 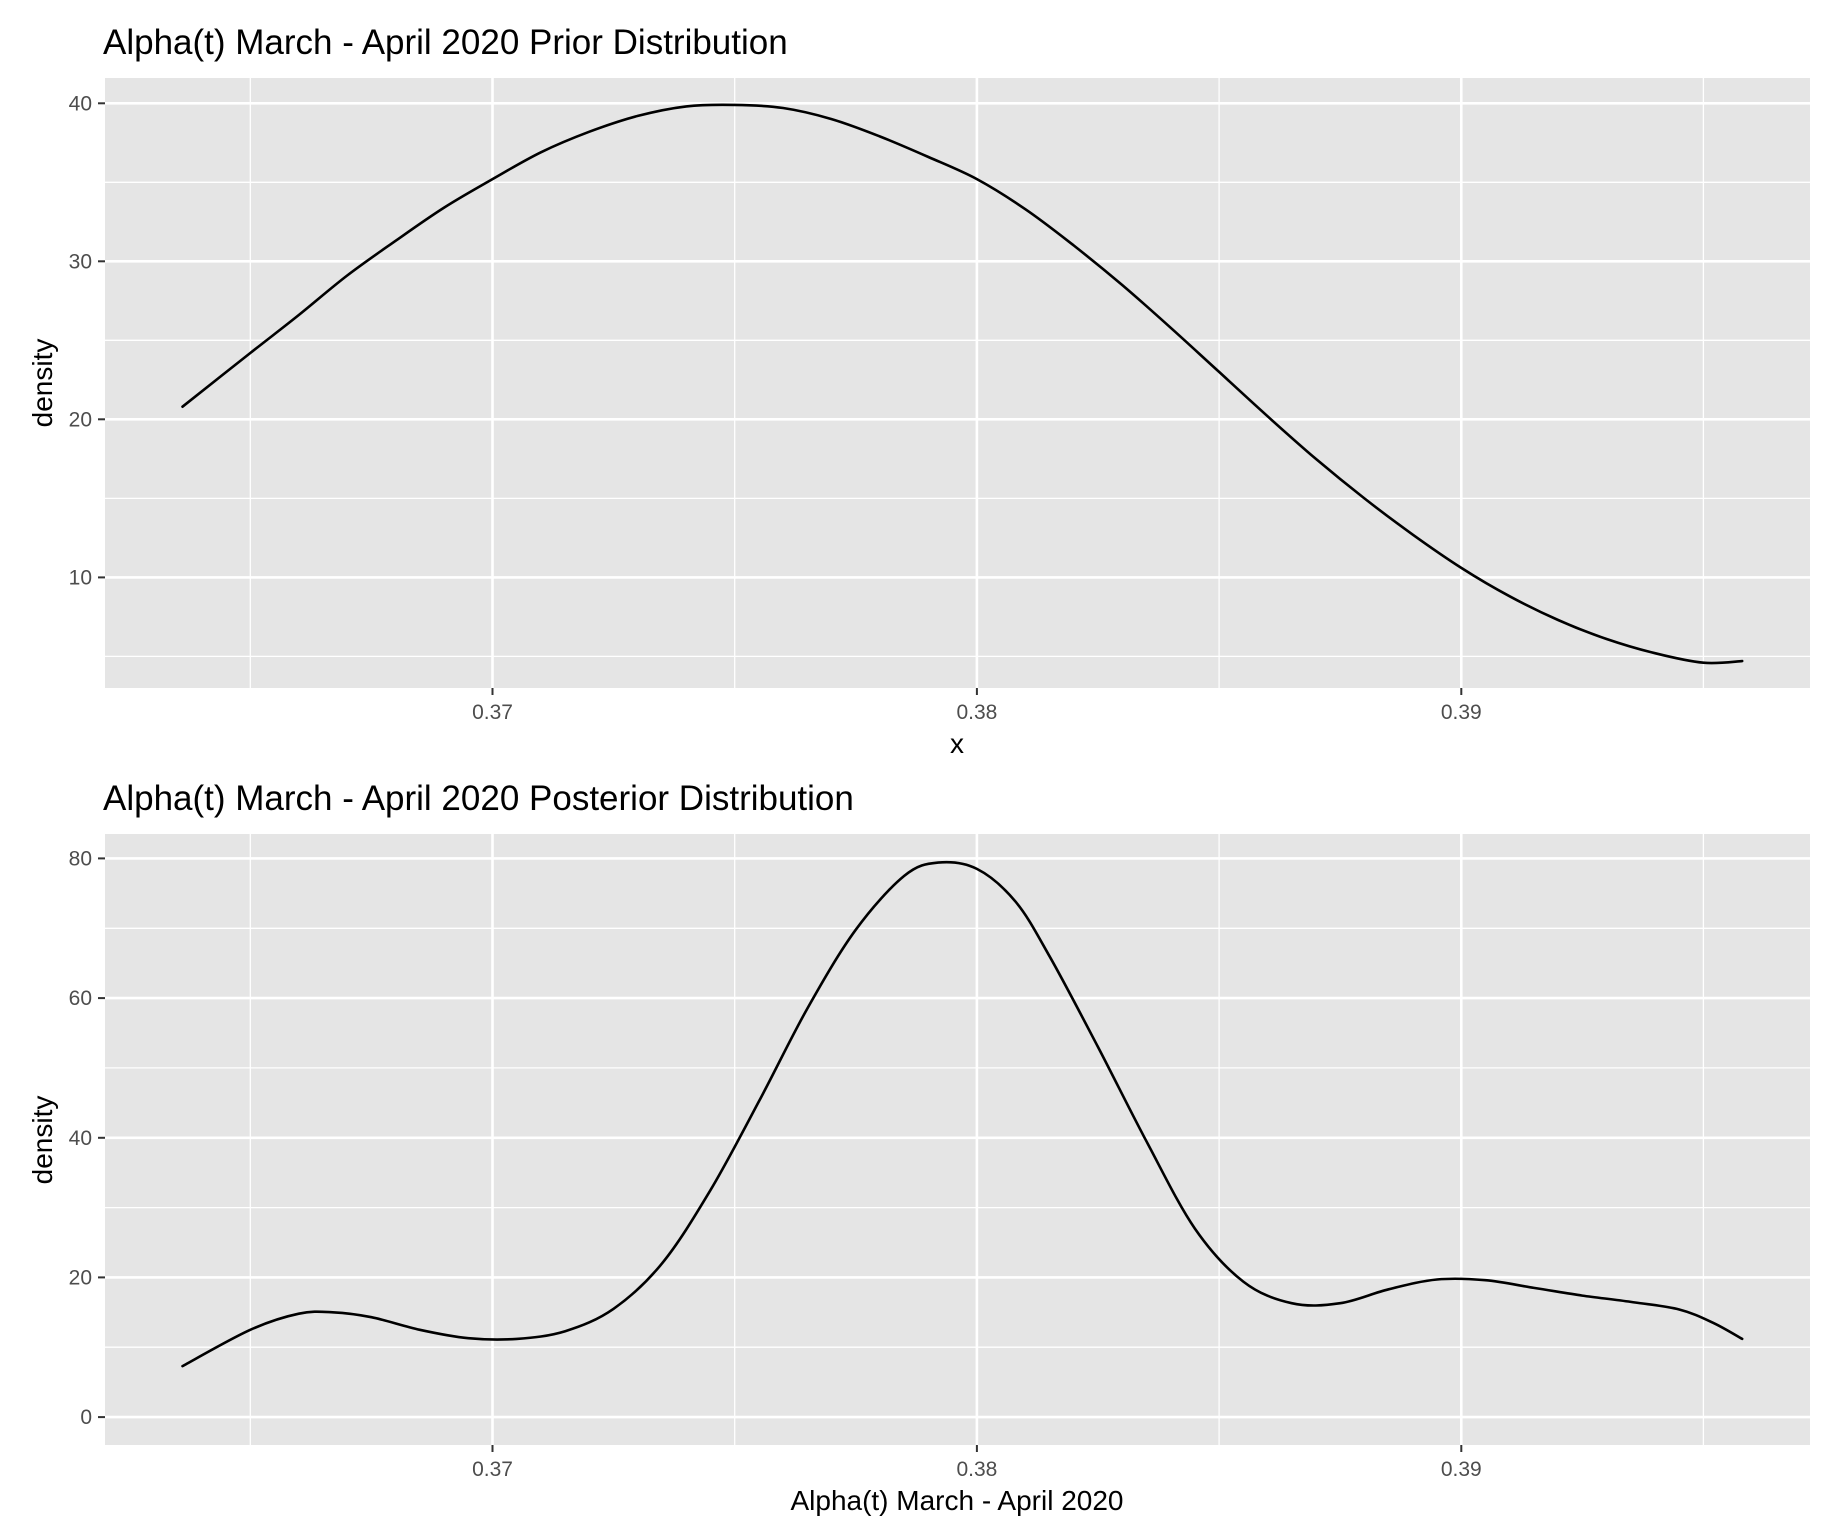 What do you see at coordinates (80, 858) in the screenshot?
I see `posterior-y-tick-label: 80` at bounding box center [80, 858].